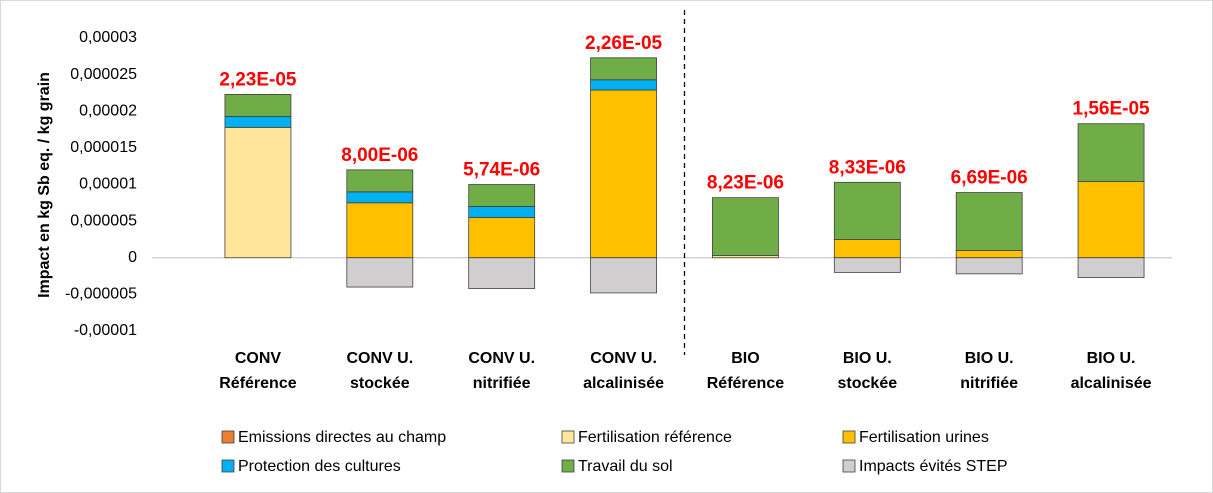 Image resolution: width=1213 pixels, height=493 pixels. What do you see at coordinates (103, 220) in the screenshot?
I see `y-tick-label: 0,000005` at bounding box center [103, 220].